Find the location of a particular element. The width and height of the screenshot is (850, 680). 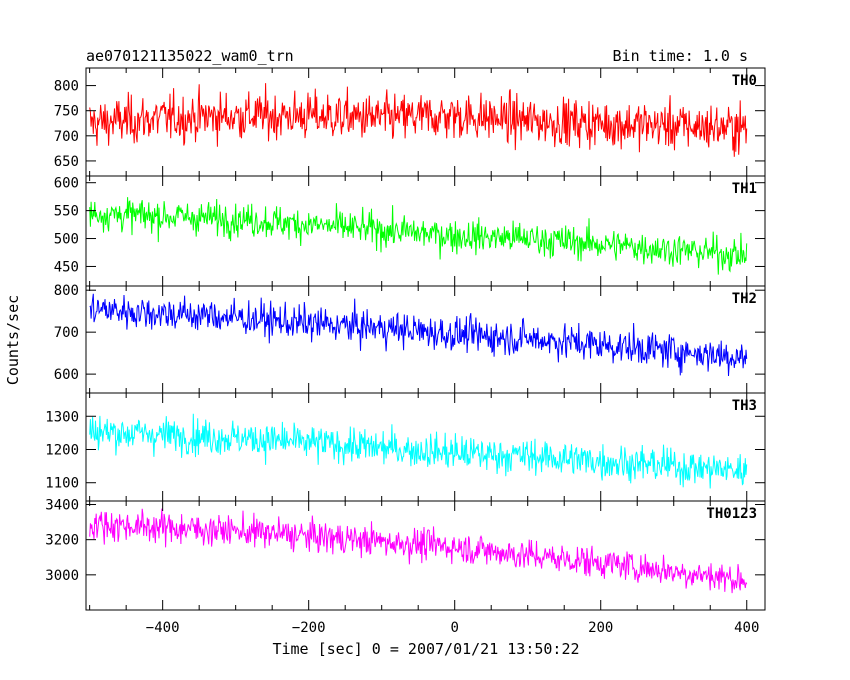

x-tick-label: 400 is located at coordinates (746, 628).